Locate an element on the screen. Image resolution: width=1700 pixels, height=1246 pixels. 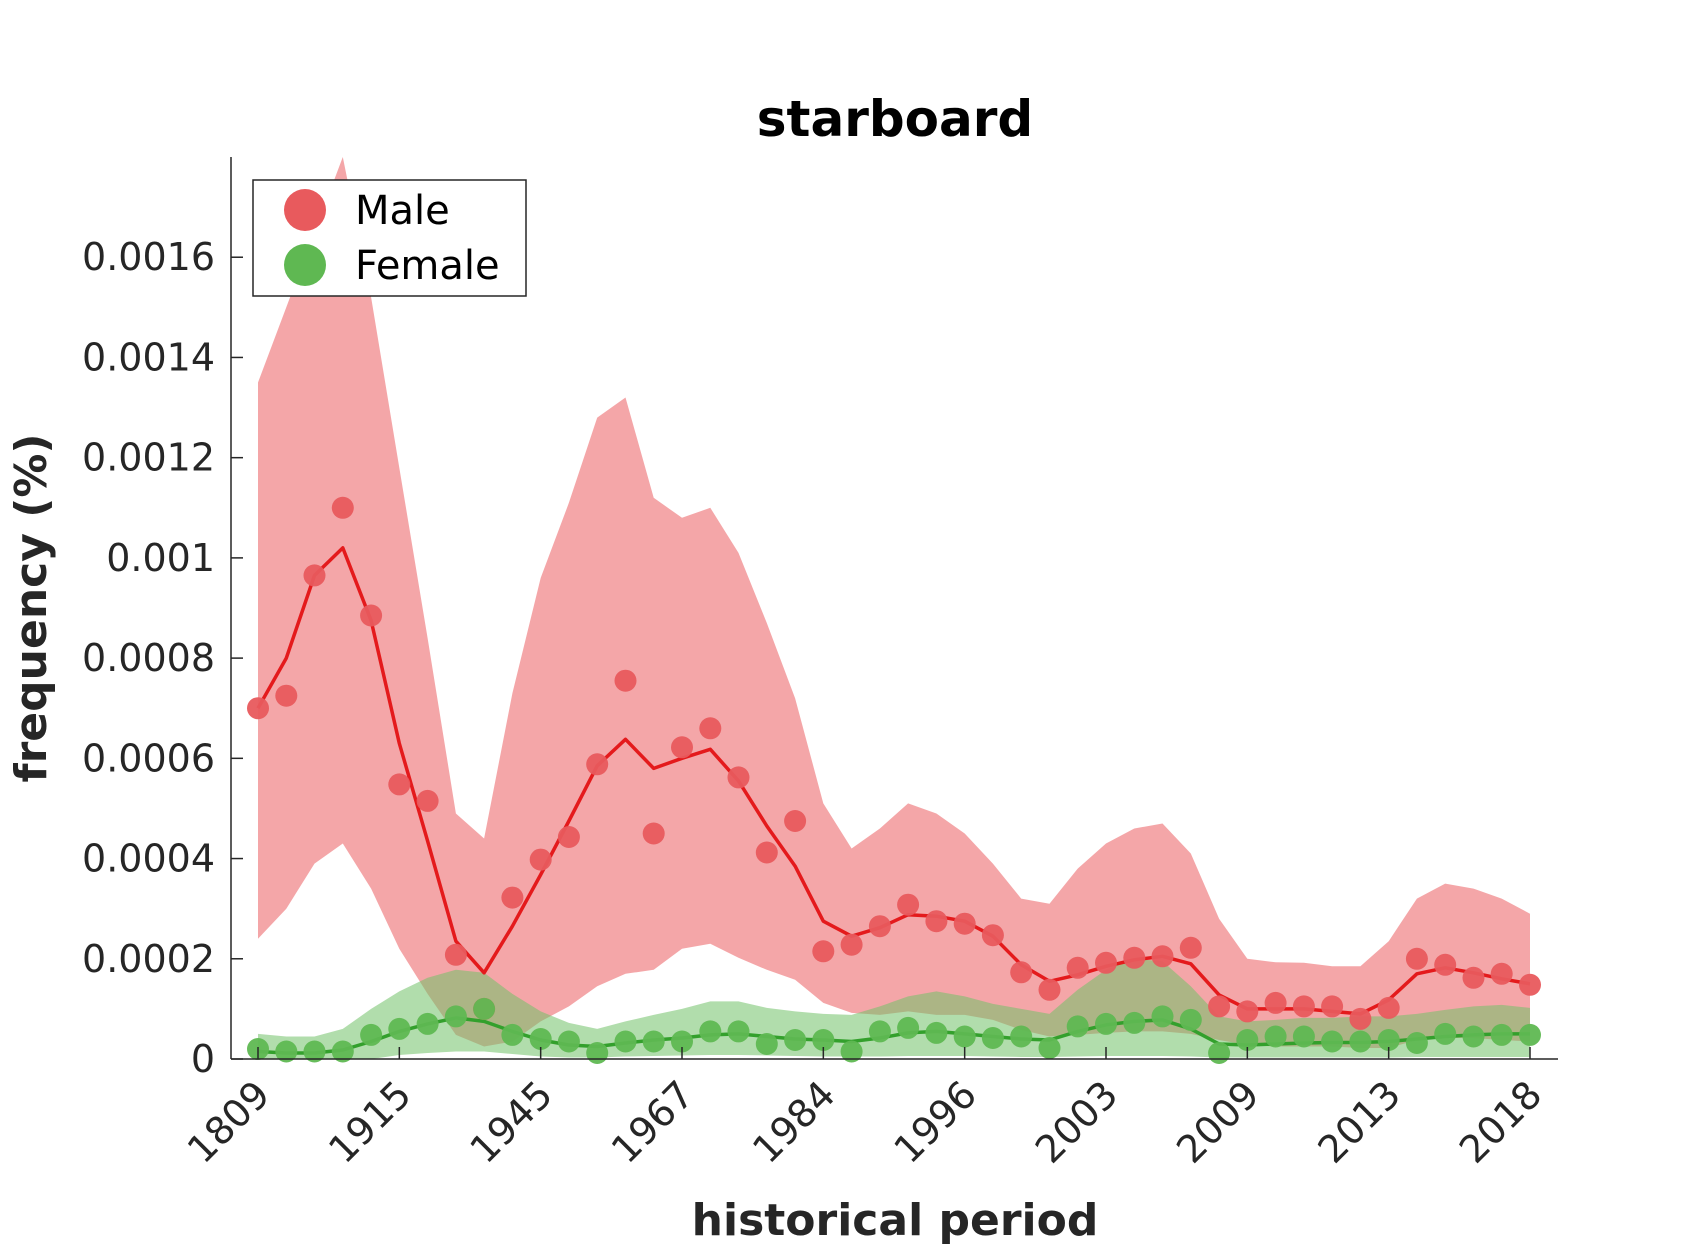
legend-label-female: Female is located at coordinates (427, 266).